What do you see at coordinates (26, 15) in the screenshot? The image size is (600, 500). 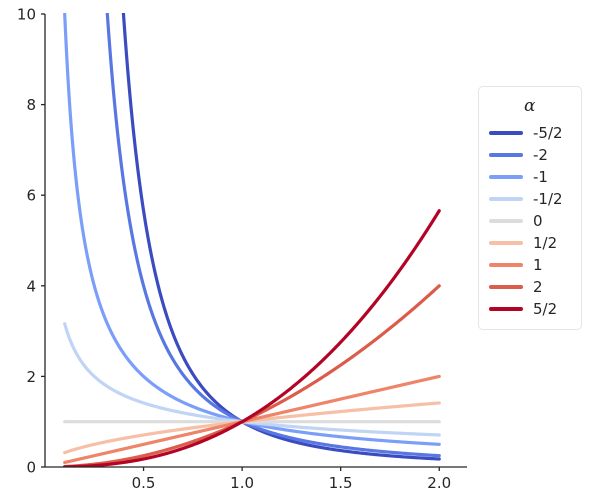 I see `y-tick-label: 10` at bounding box center [26, 15].